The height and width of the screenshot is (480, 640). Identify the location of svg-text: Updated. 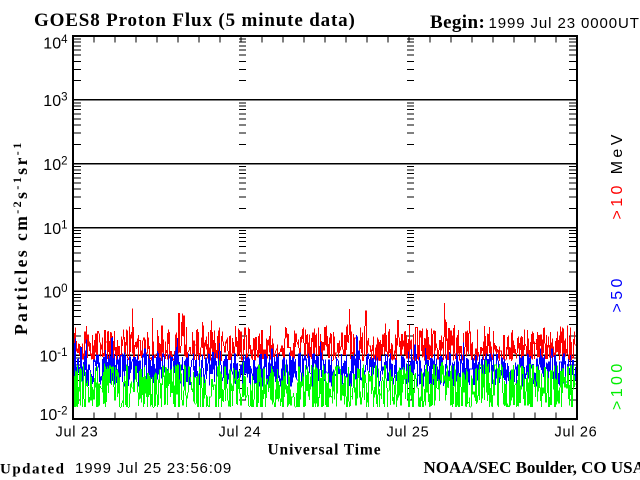
(33, 470).